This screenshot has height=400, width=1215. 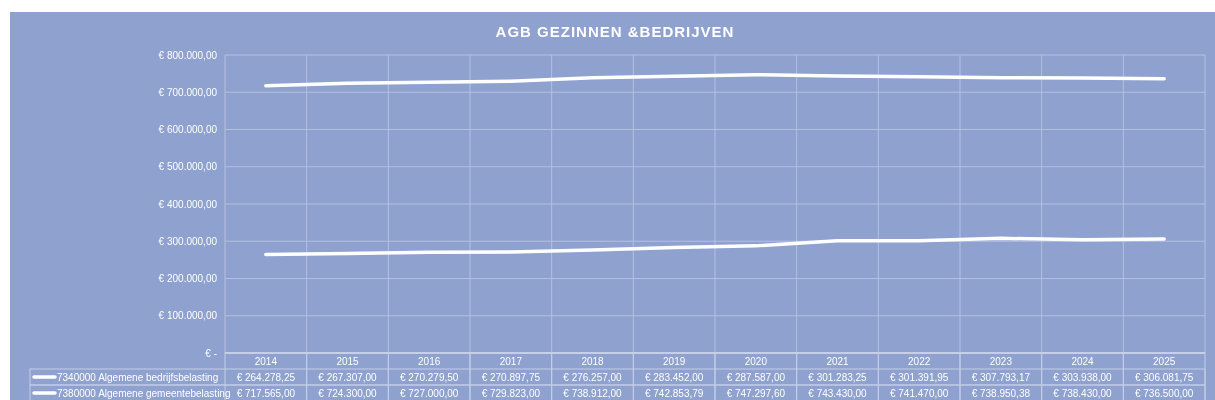 I want to click on data-label: € 283.452,00, so click(x=674, y=377).